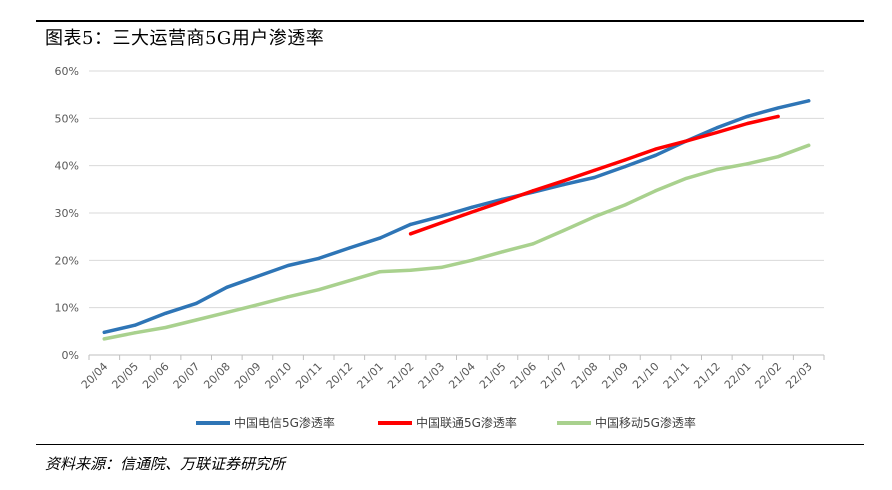 The image size is (892, 490). What do you see at coordinates (677, 376) in the screenshot?
I see `x-tick-label: 21/11` at bounding box center [677, 376].